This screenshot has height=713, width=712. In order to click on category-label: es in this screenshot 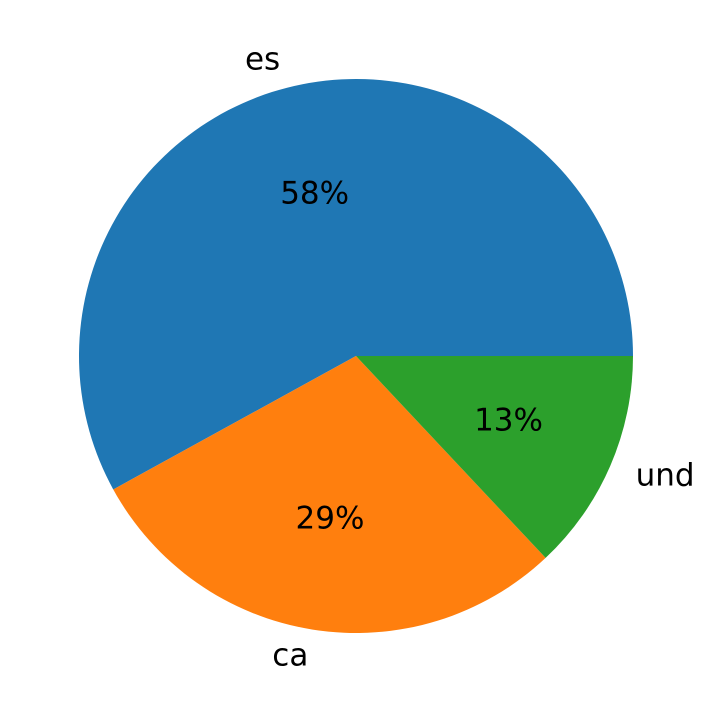, I will do `click(262, 59)`.